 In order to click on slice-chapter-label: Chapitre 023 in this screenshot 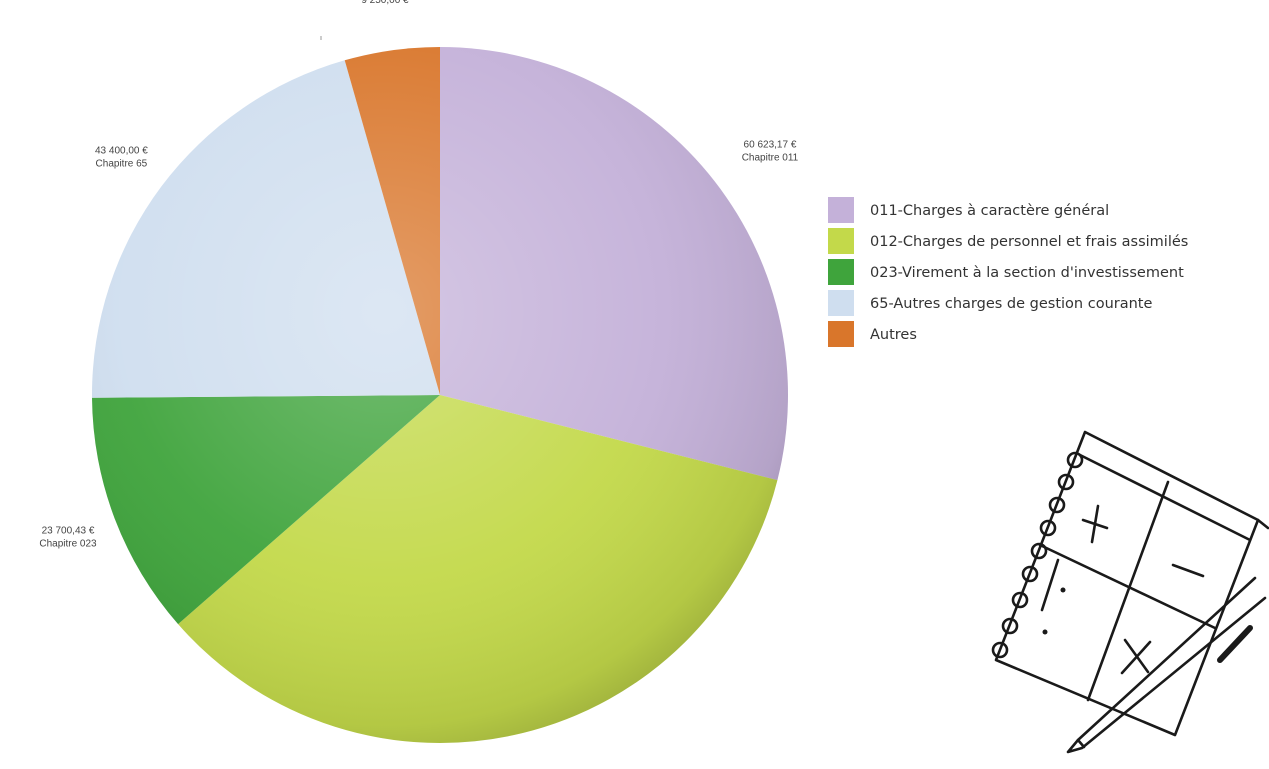, I will do `click(68, 543)`.